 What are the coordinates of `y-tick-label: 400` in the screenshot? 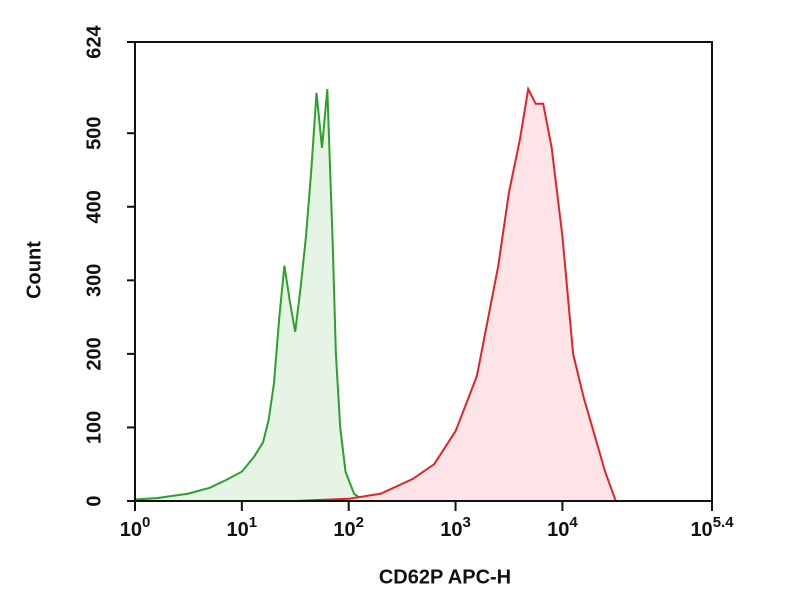 It's located at (94, 206).